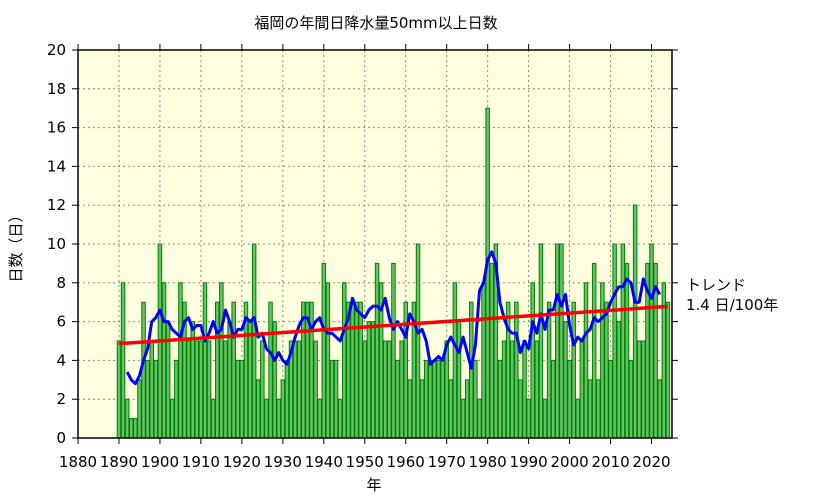 The width and height of the screenshot is (833, 502). Describe the element at coordinates (488, 462) in the screenshot. I see `x-tick-label: 1980` at that location.